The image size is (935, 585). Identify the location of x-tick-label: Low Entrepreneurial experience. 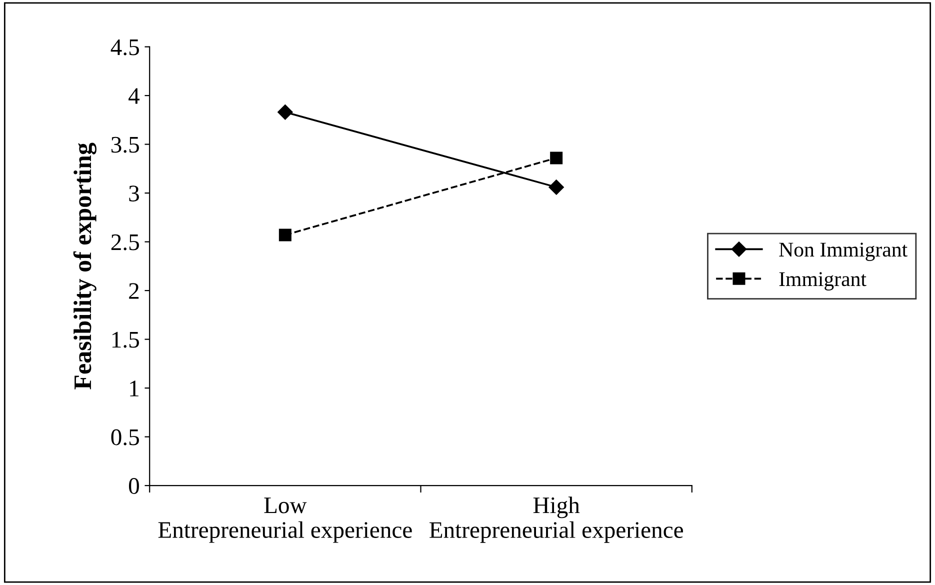
(285, 520).